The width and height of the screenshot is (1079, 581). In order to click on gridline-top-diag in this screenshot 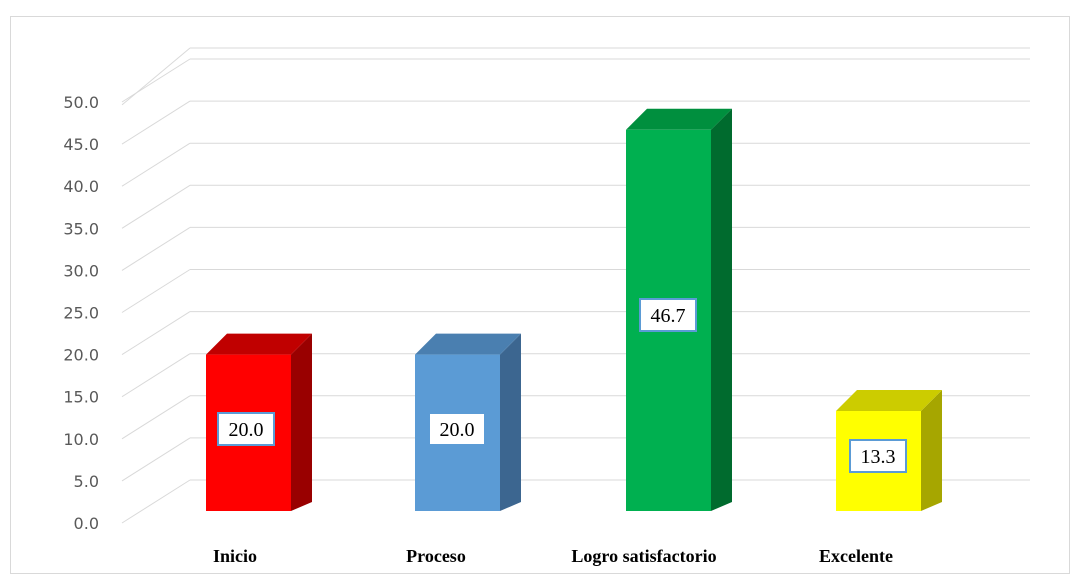, I will do `click(156, 76)`.